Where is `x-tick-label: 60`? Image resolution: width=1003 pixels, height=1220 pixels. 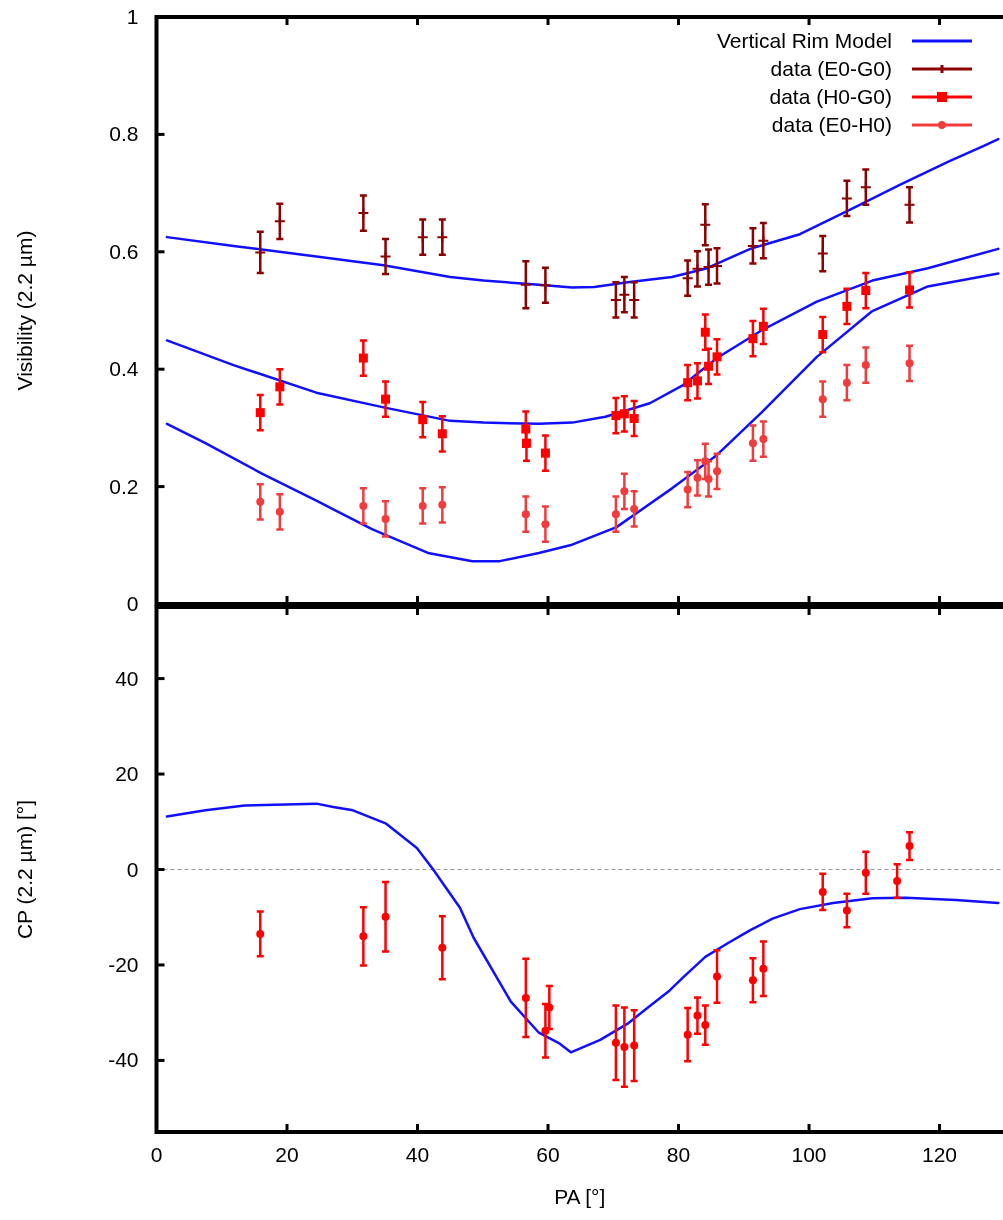 x-tick-label: 60 is located at coordinates (548, 1154).